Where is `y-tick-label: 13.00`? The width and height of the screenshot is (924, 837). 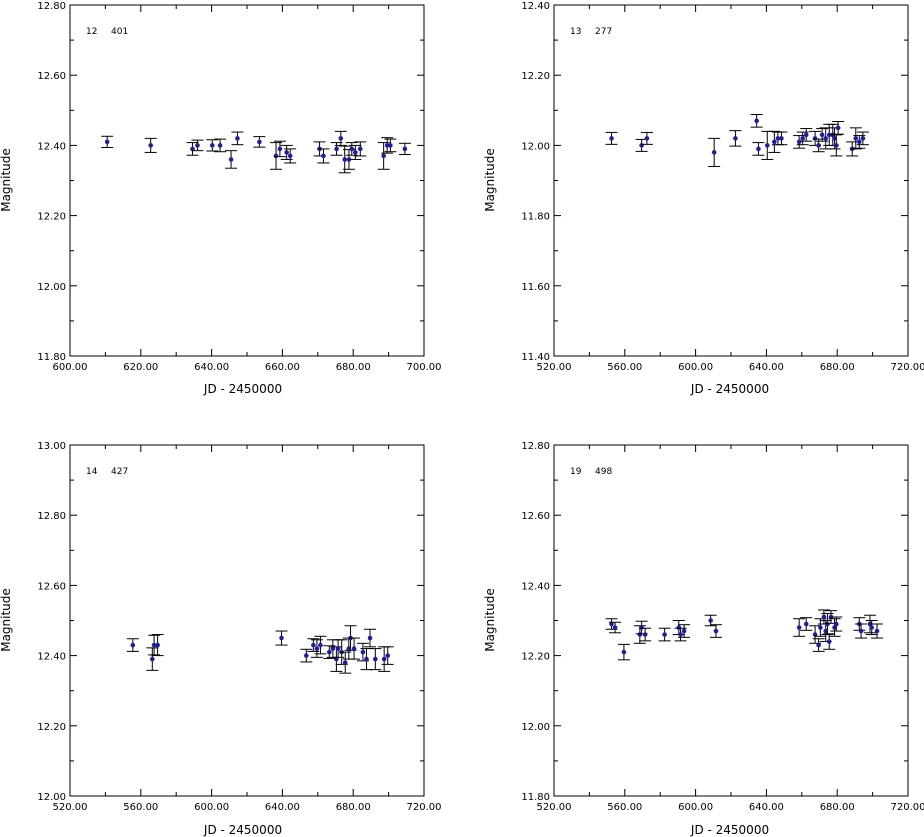 y-tick-label: 13.00 is located at coordinates (51, 446).